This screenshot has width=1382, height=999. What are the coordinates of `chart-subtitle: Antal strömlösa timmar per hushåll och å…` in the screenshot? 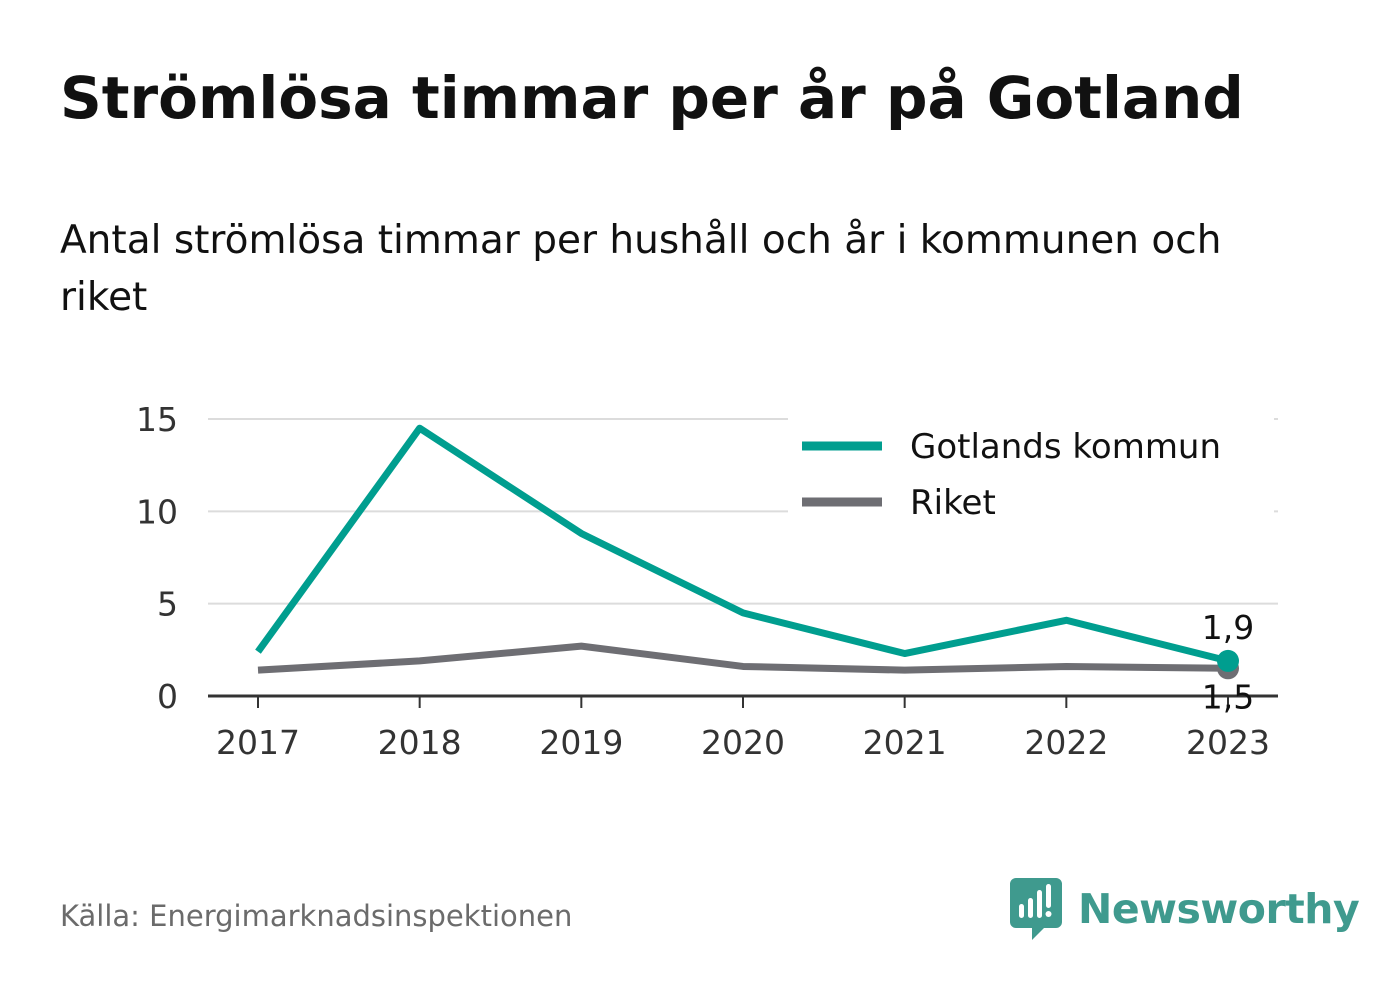 It's located at (641, 269).